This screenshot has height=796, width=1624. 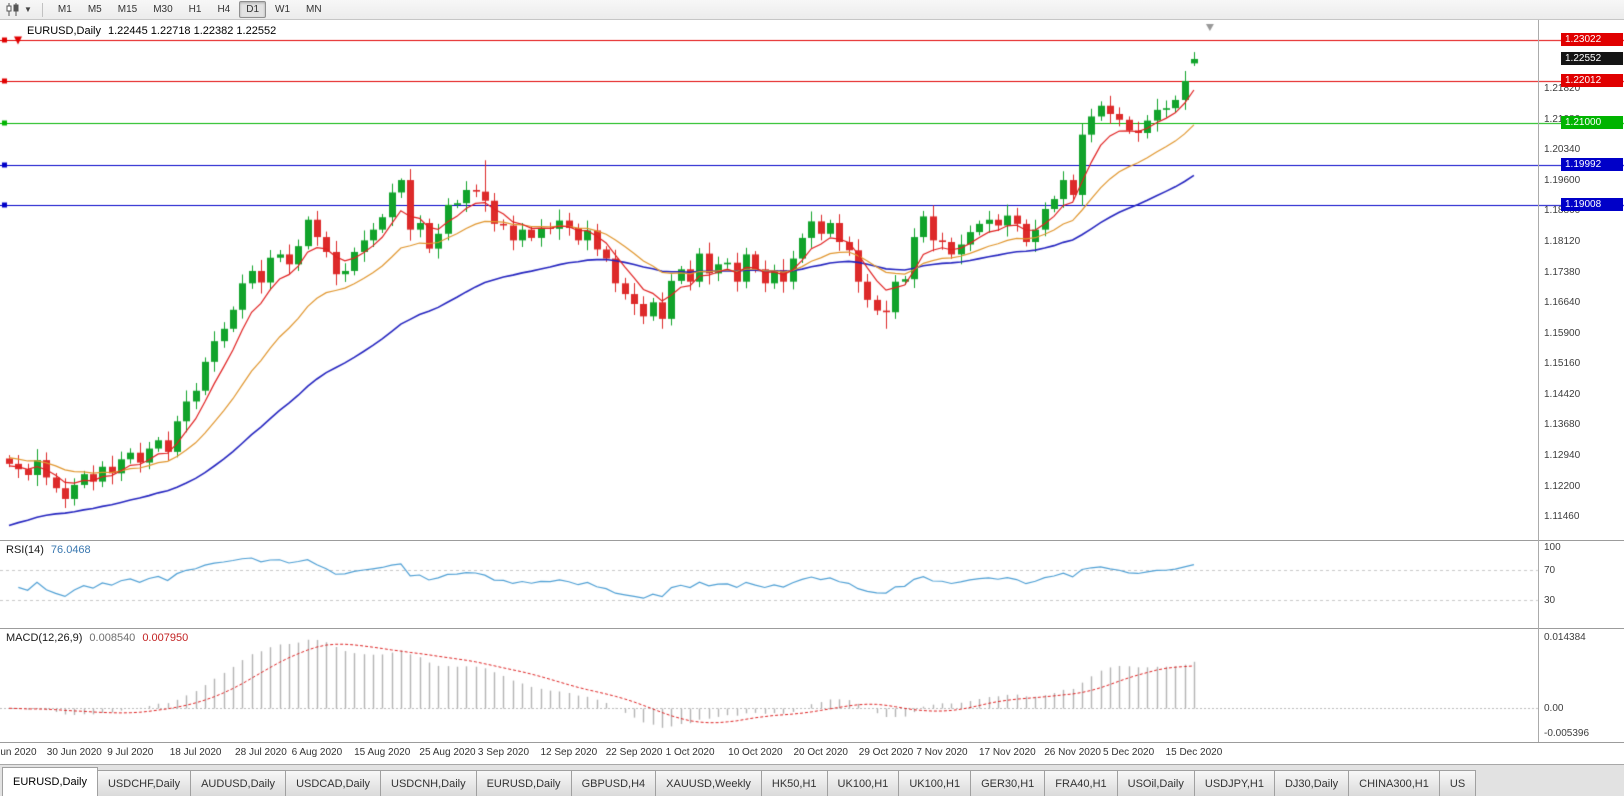 I want to click on x-axis-label: 20 Oct 2020, so click(x=820, y=752).